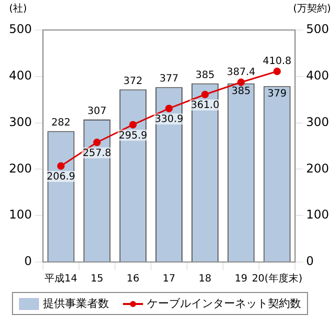  I want to click on legend-label: ケーブルインターネット契約数, so click(224, 303).